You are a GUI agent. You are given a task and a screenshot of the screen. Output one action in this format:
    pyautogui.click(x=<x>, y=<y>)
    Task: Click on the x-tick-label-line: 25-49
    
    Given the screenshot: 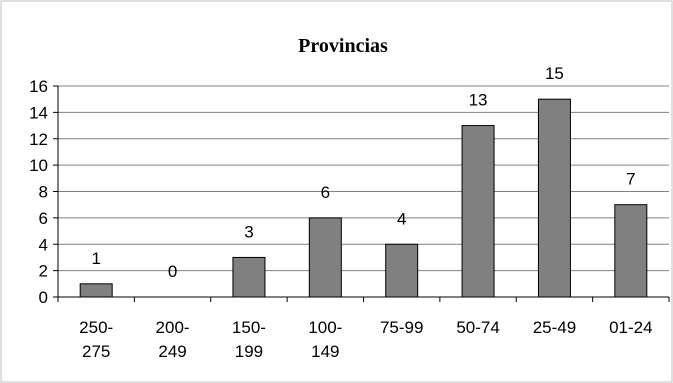 What is the action you would take?
    pyautogui.click(x=554, y=327)
    